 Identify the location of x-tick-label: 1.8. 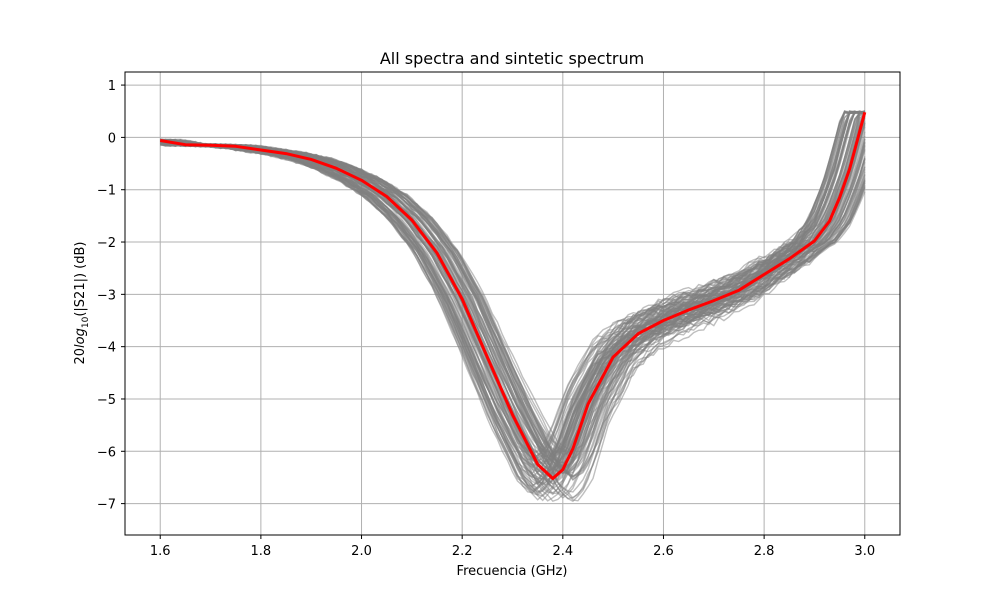
(261, 551).